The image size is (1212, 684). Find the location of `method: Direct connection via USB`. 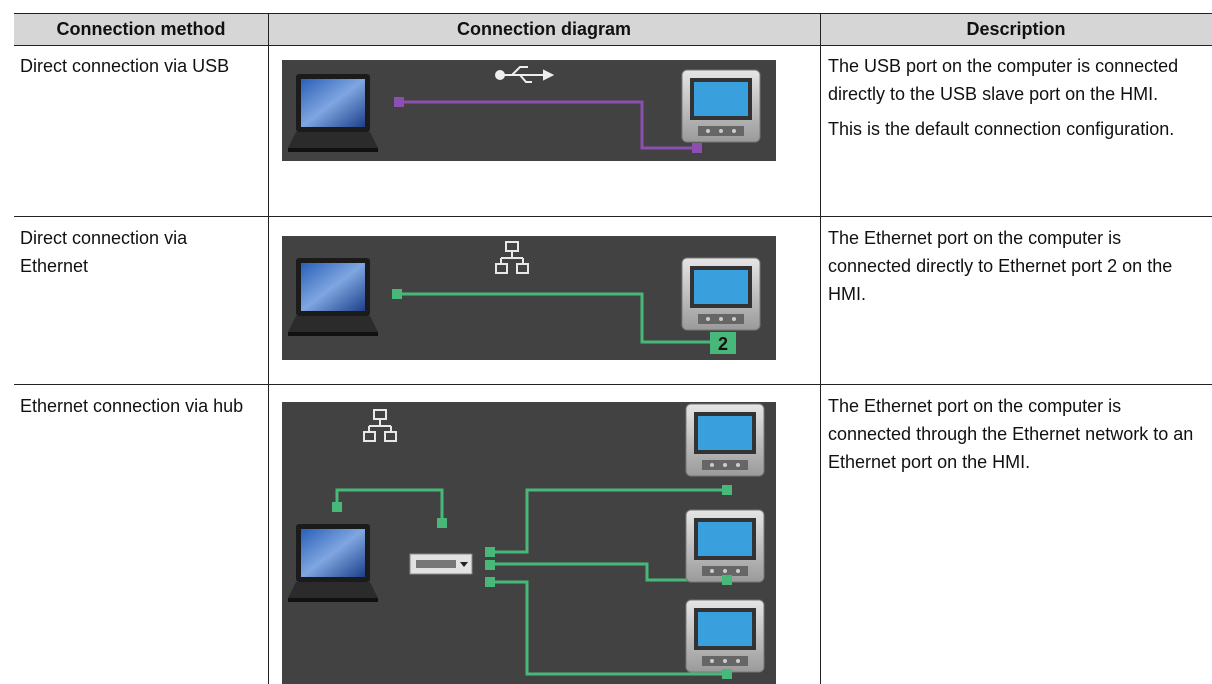

method: Direct connection via USB is located at coordinates (125, 66).